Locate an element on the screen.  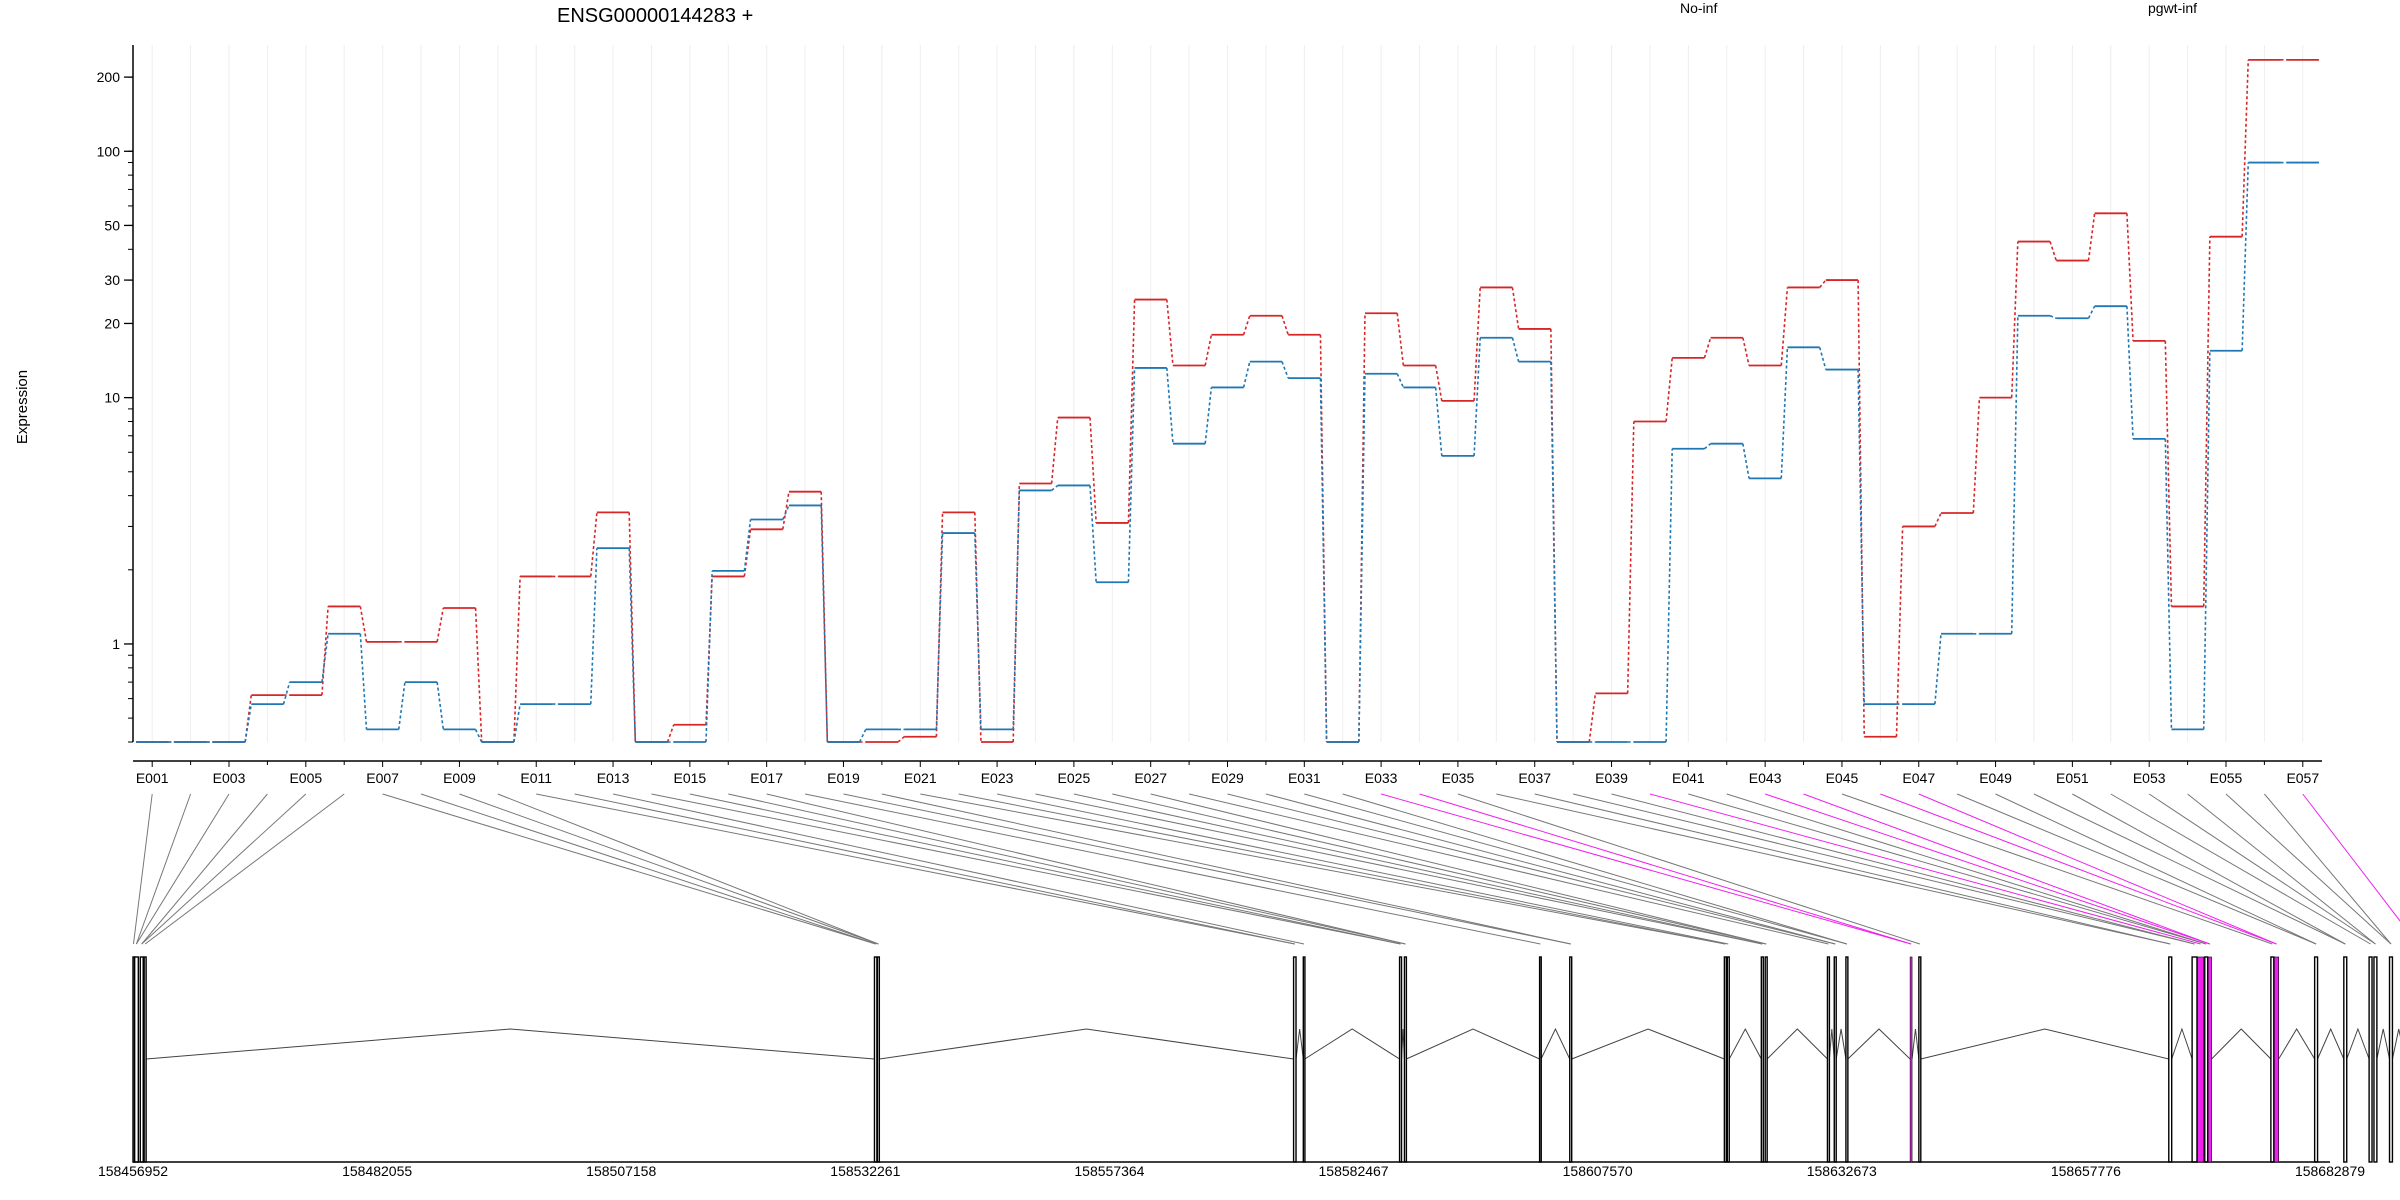
connector-line-e004 is located at coordinates (204, 869).